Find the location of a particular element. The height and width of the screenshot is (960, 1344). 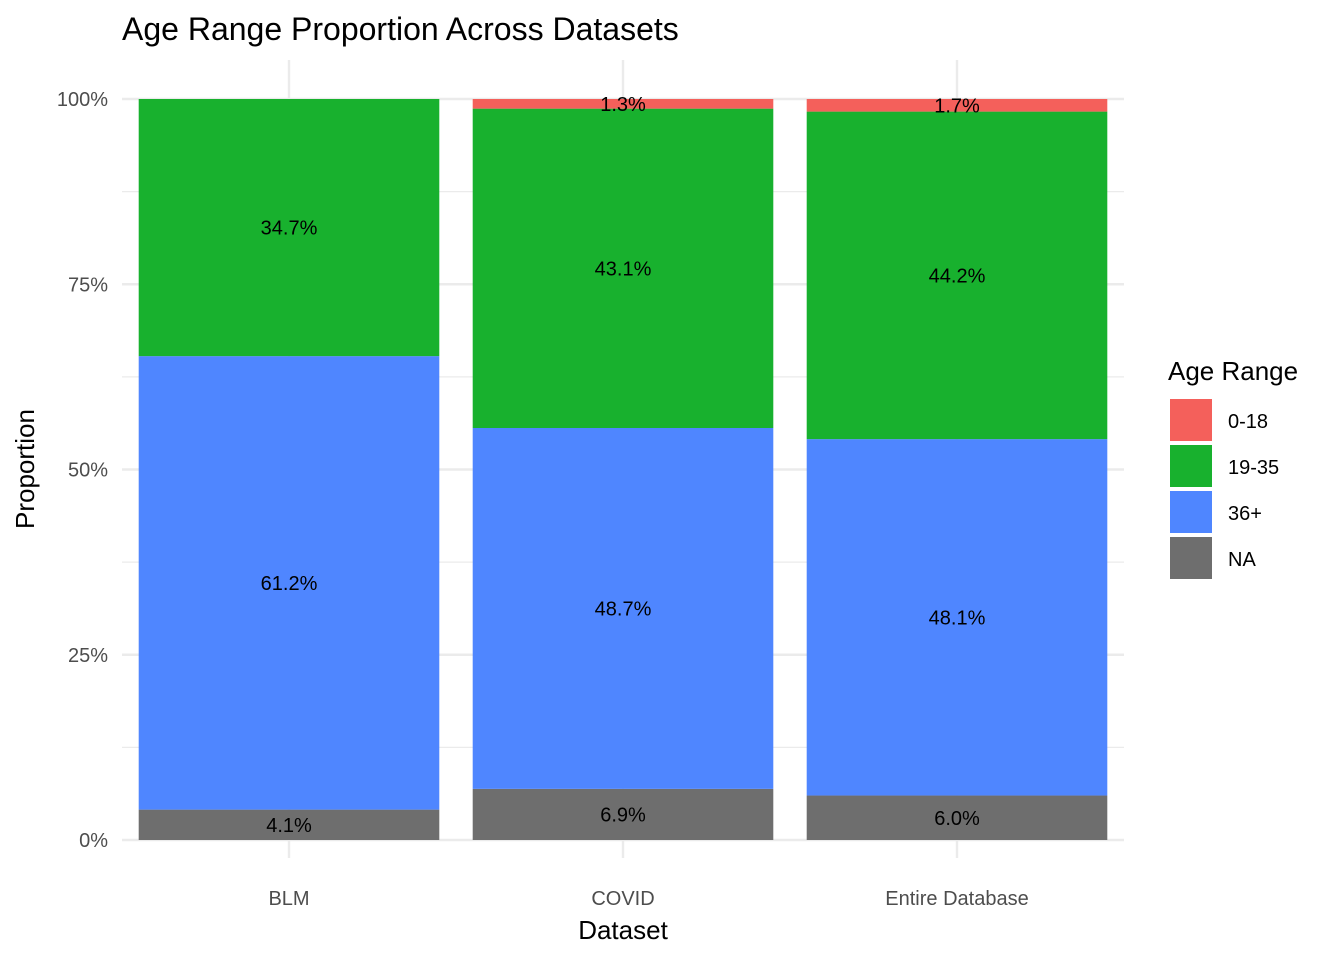

data-label: 6.9% is located at coordinates (623, 815).